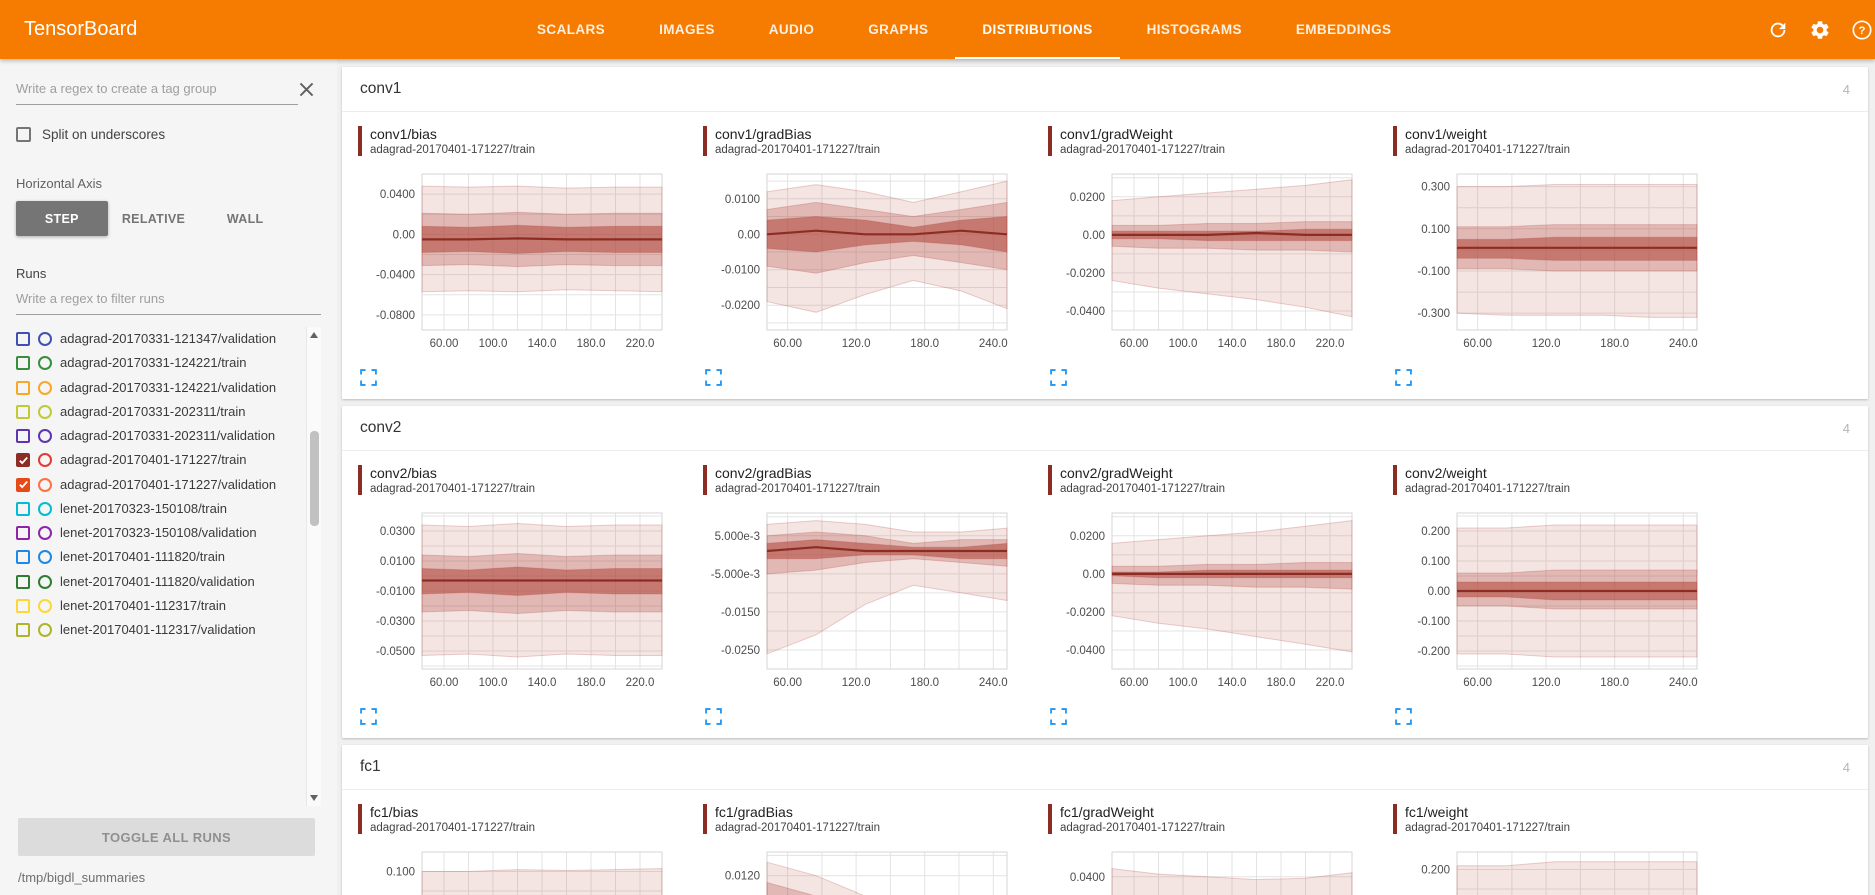 The height and width of the screenshot is (895, 1875). Describe the element at coordinates (314, 478) in the screenshot. I see `scrollbar-thumb` at that location.